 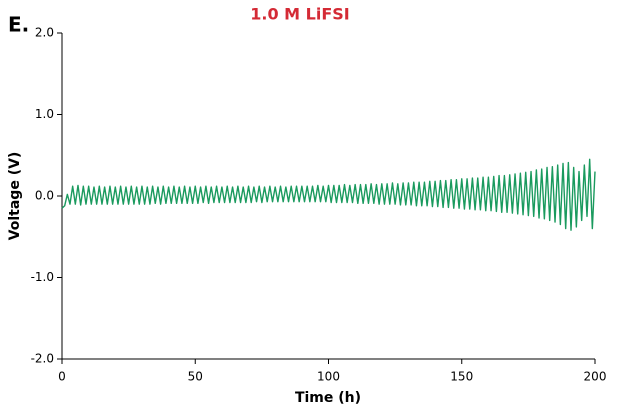 I want to click on x-tick-label: 0, so click(x=62, y=377).